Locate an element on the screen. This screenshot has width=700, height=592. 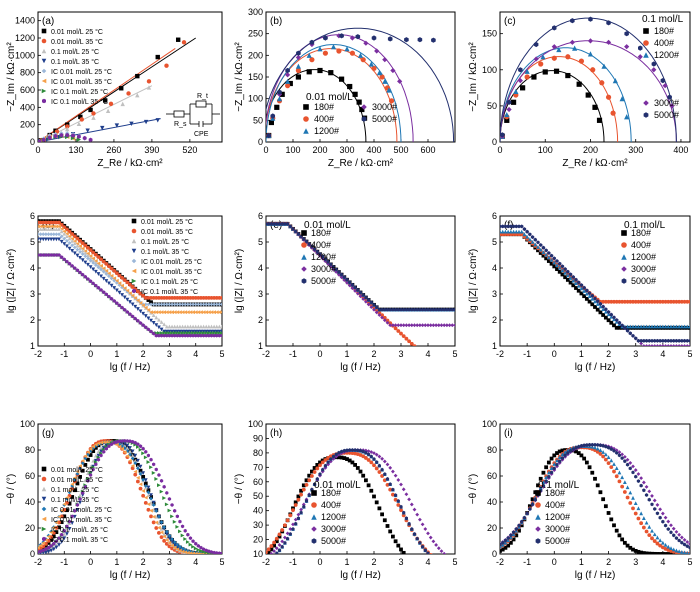
y-tick-label: 1 is located at coordinates (494, 346).